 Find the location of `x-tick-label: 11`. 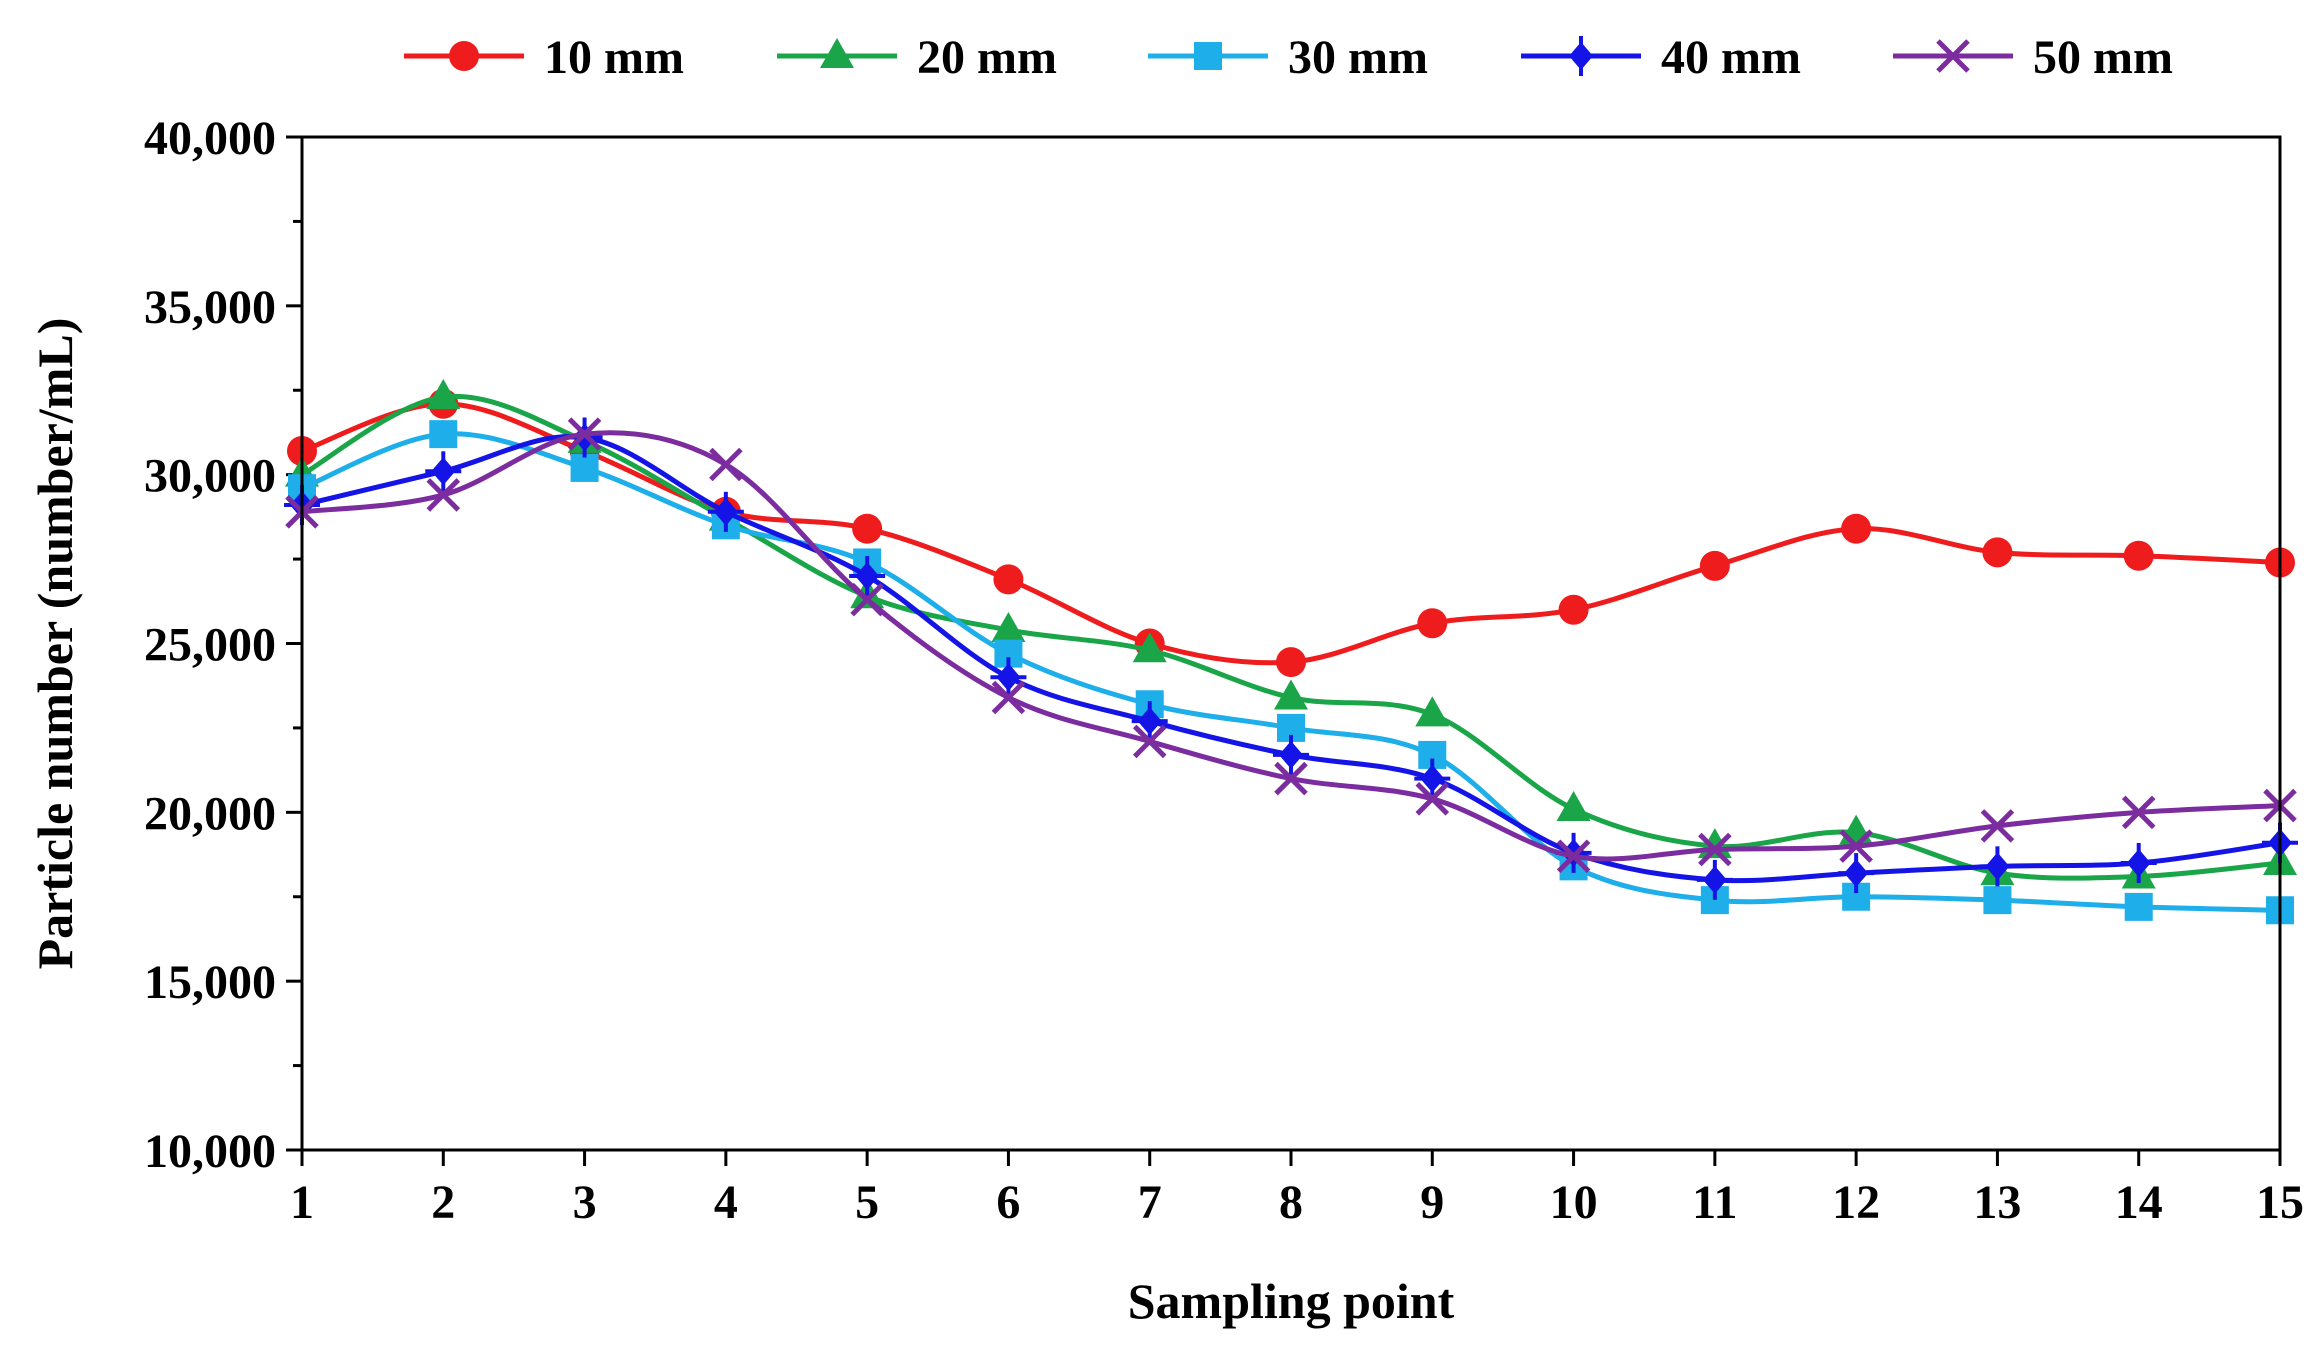

x-tick-label: 11 is located at coordinates (1714, 1202).